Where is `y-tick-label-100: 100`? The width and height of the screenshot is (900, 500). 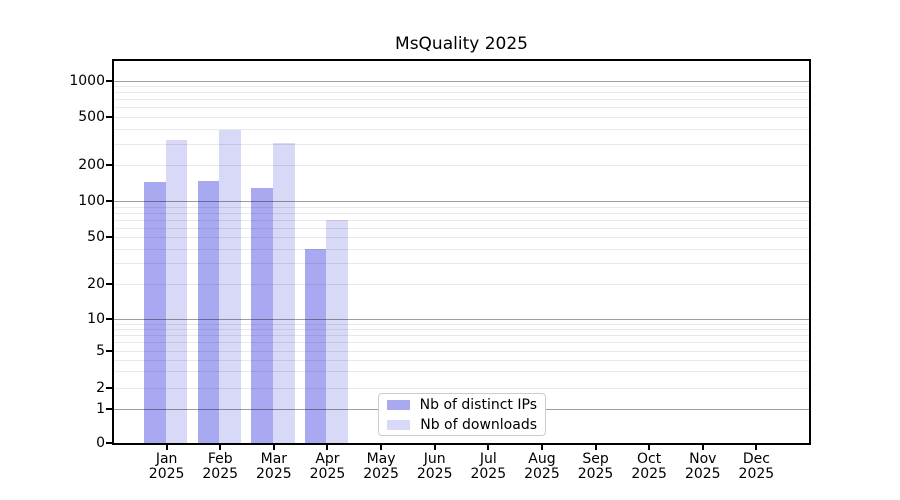
y-tick-label-100: 100 is located at coordinates (91, 201).